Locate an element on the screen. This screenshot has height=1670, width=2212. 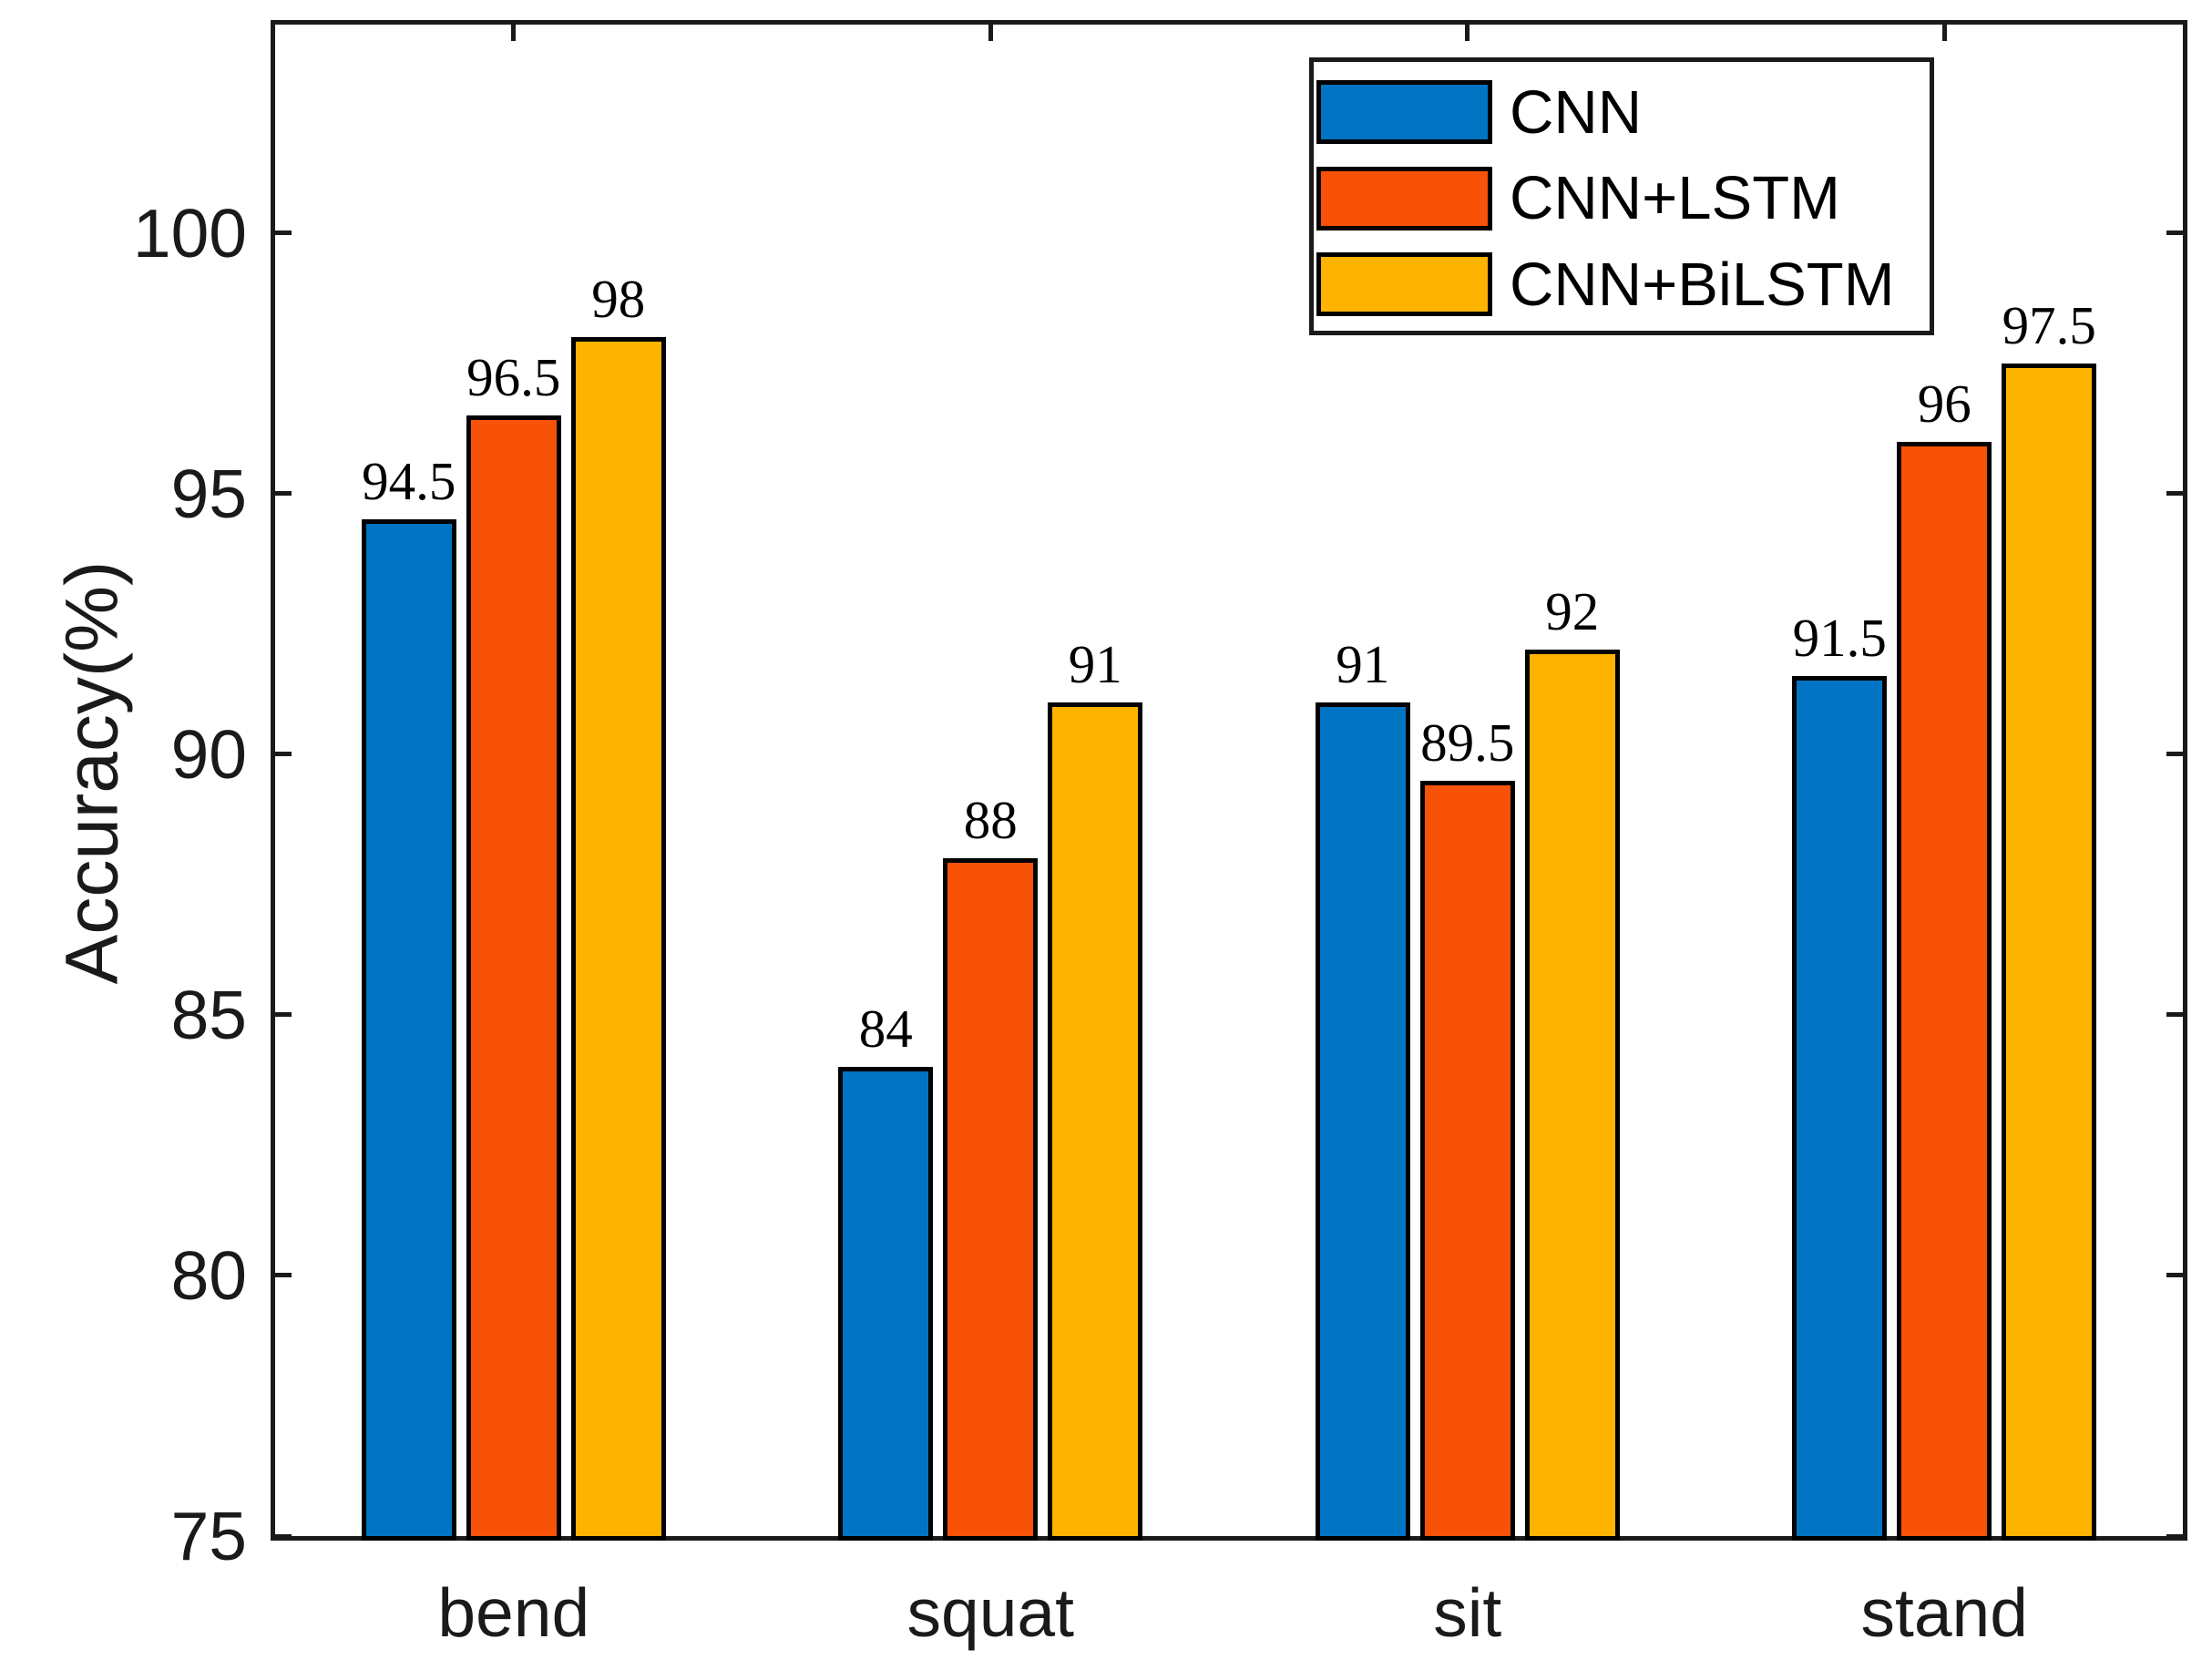
x-category-label: bend is located at coordinates (513, 1612).